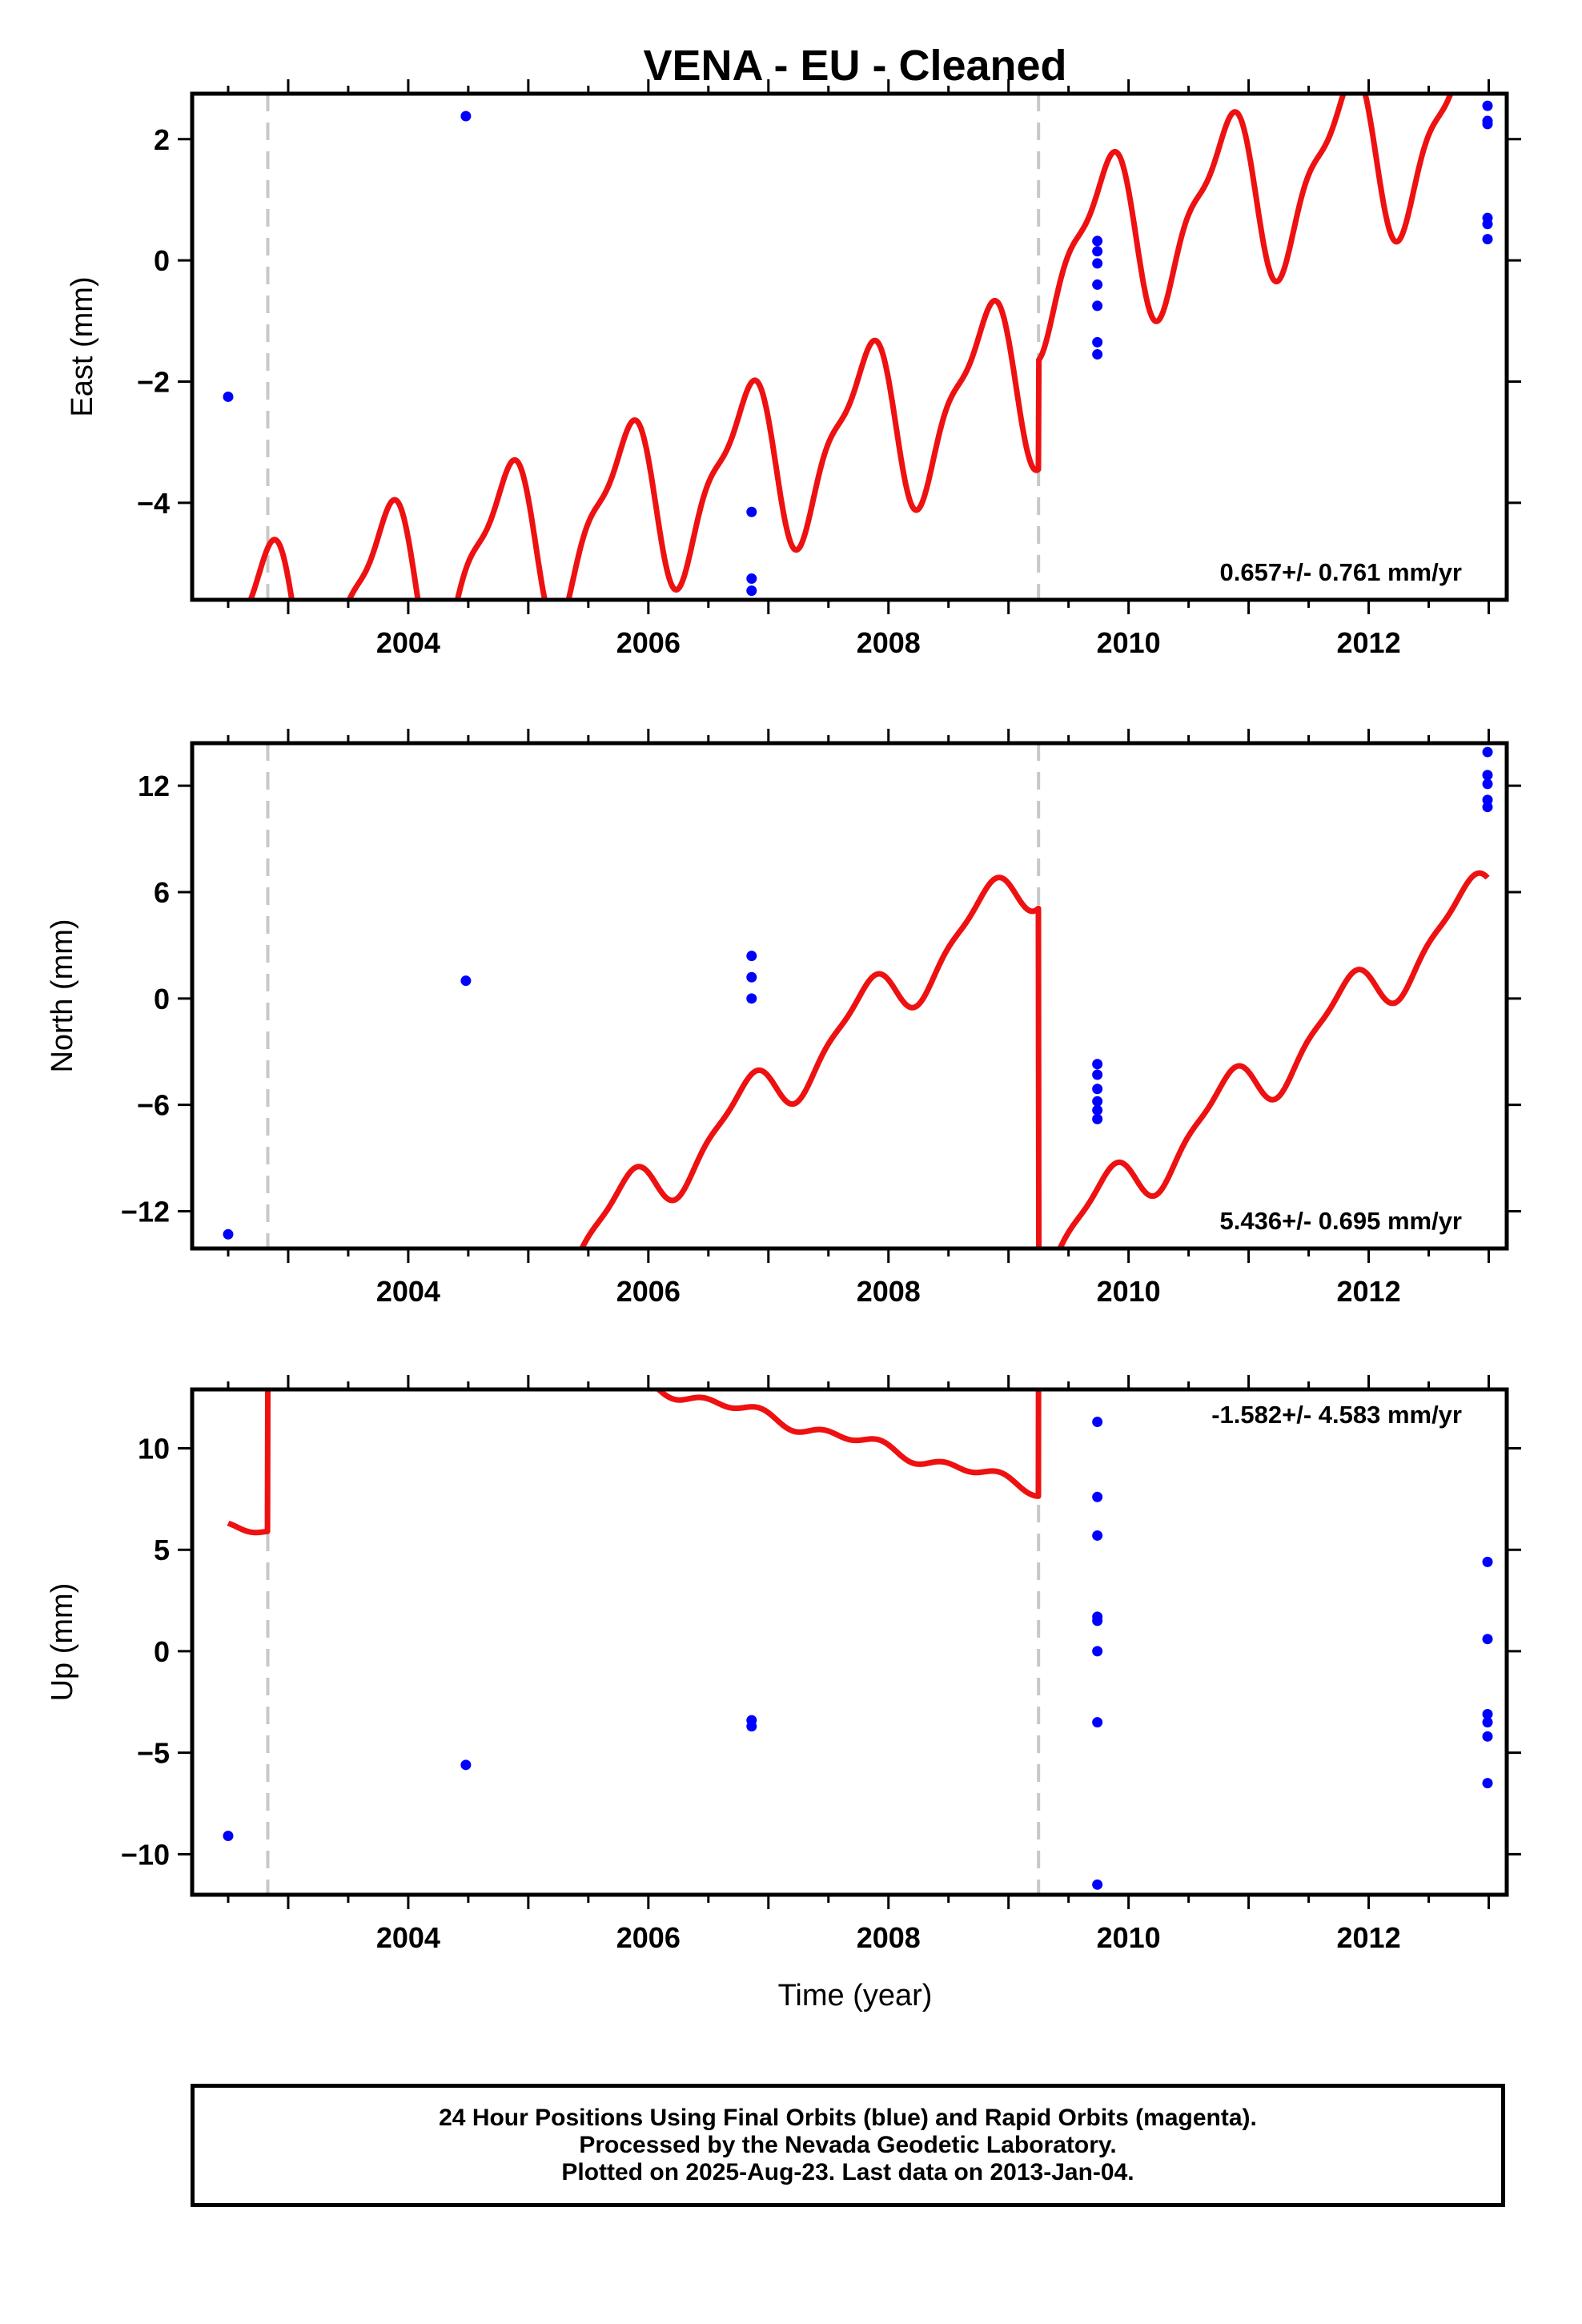 Image resolution: width=1582 pixels, height=2324 pixels. I want to click on x-tick-label-east: 2010, so click(1129, 642).